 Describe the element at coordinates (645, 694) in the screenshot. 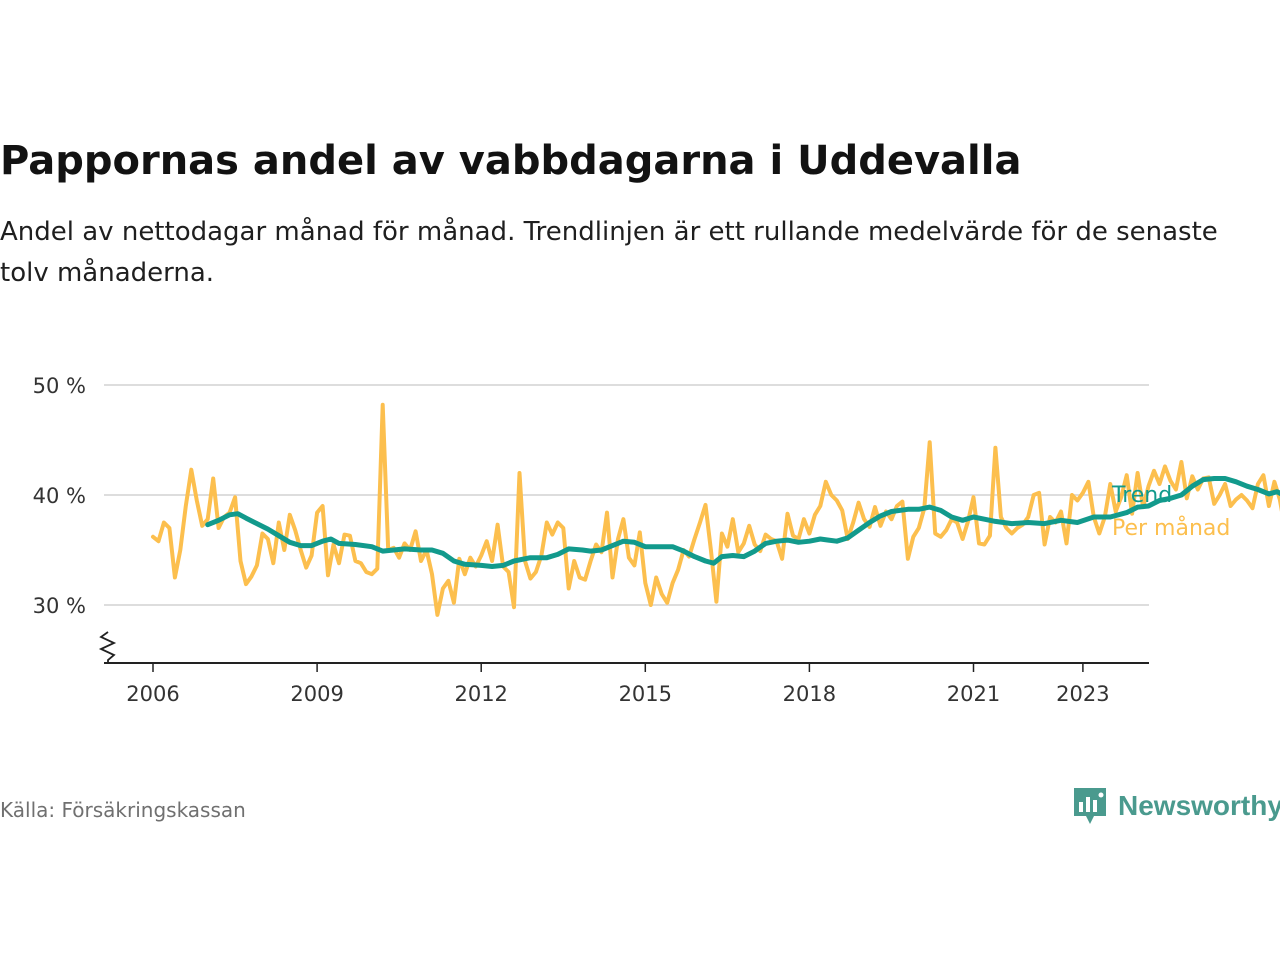

I see `x-tick-label: 2015` at that location.